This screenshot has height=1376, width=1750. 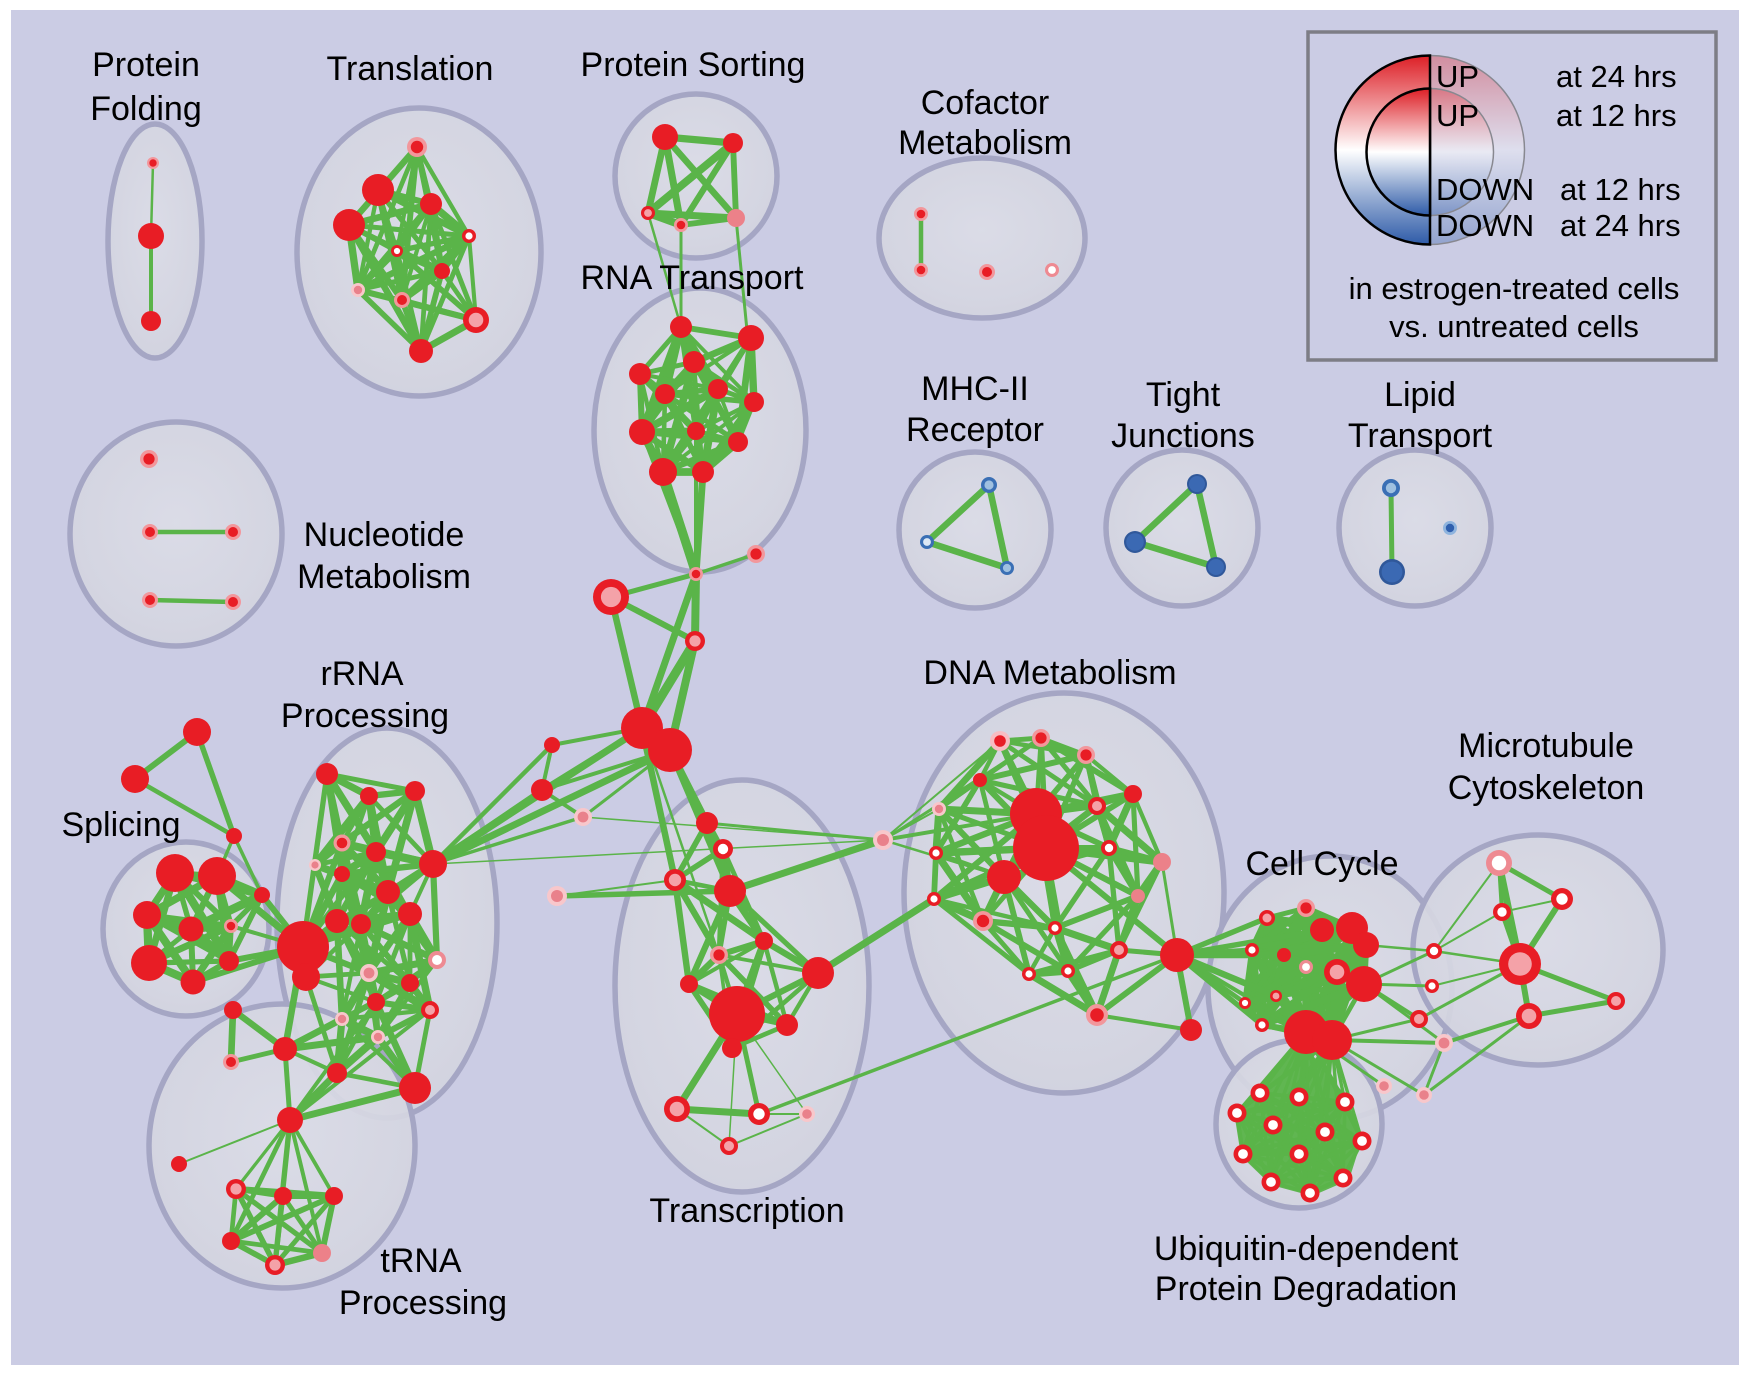 What do you see at coordinates (1514, 288) in the screenshot?
I see `svg-text: in estrogen-treated cells` at bounding box center [1514, 288].